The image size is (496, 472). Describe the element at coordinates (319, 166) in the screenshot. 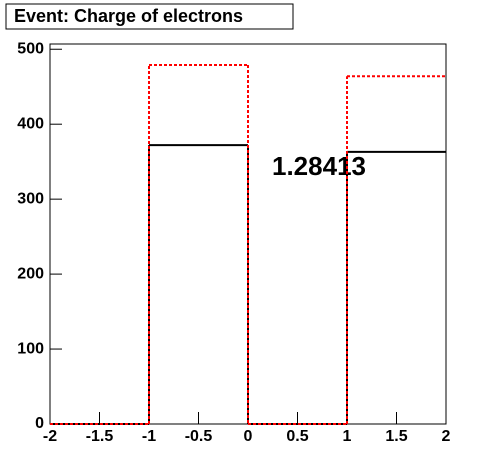

I see `annotation: 1.28413` at that location.